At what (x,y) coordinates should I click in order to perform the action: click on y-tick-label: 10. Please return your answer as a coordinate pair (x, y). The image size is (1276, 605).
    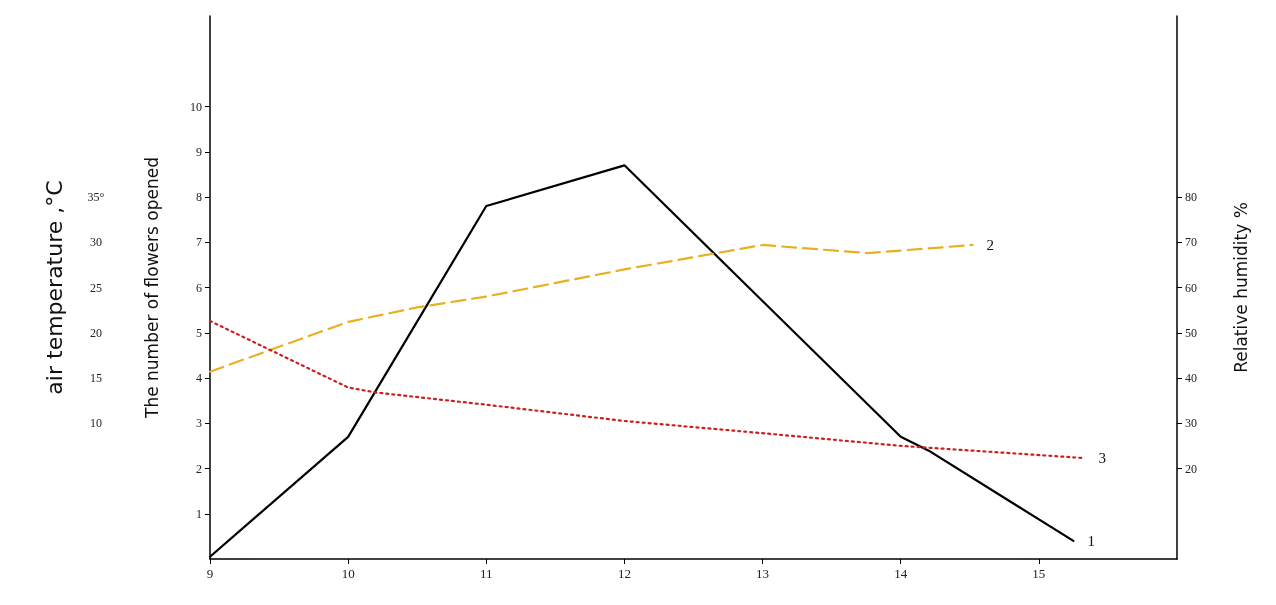
    Looking at the image, I should click on (196, 106).